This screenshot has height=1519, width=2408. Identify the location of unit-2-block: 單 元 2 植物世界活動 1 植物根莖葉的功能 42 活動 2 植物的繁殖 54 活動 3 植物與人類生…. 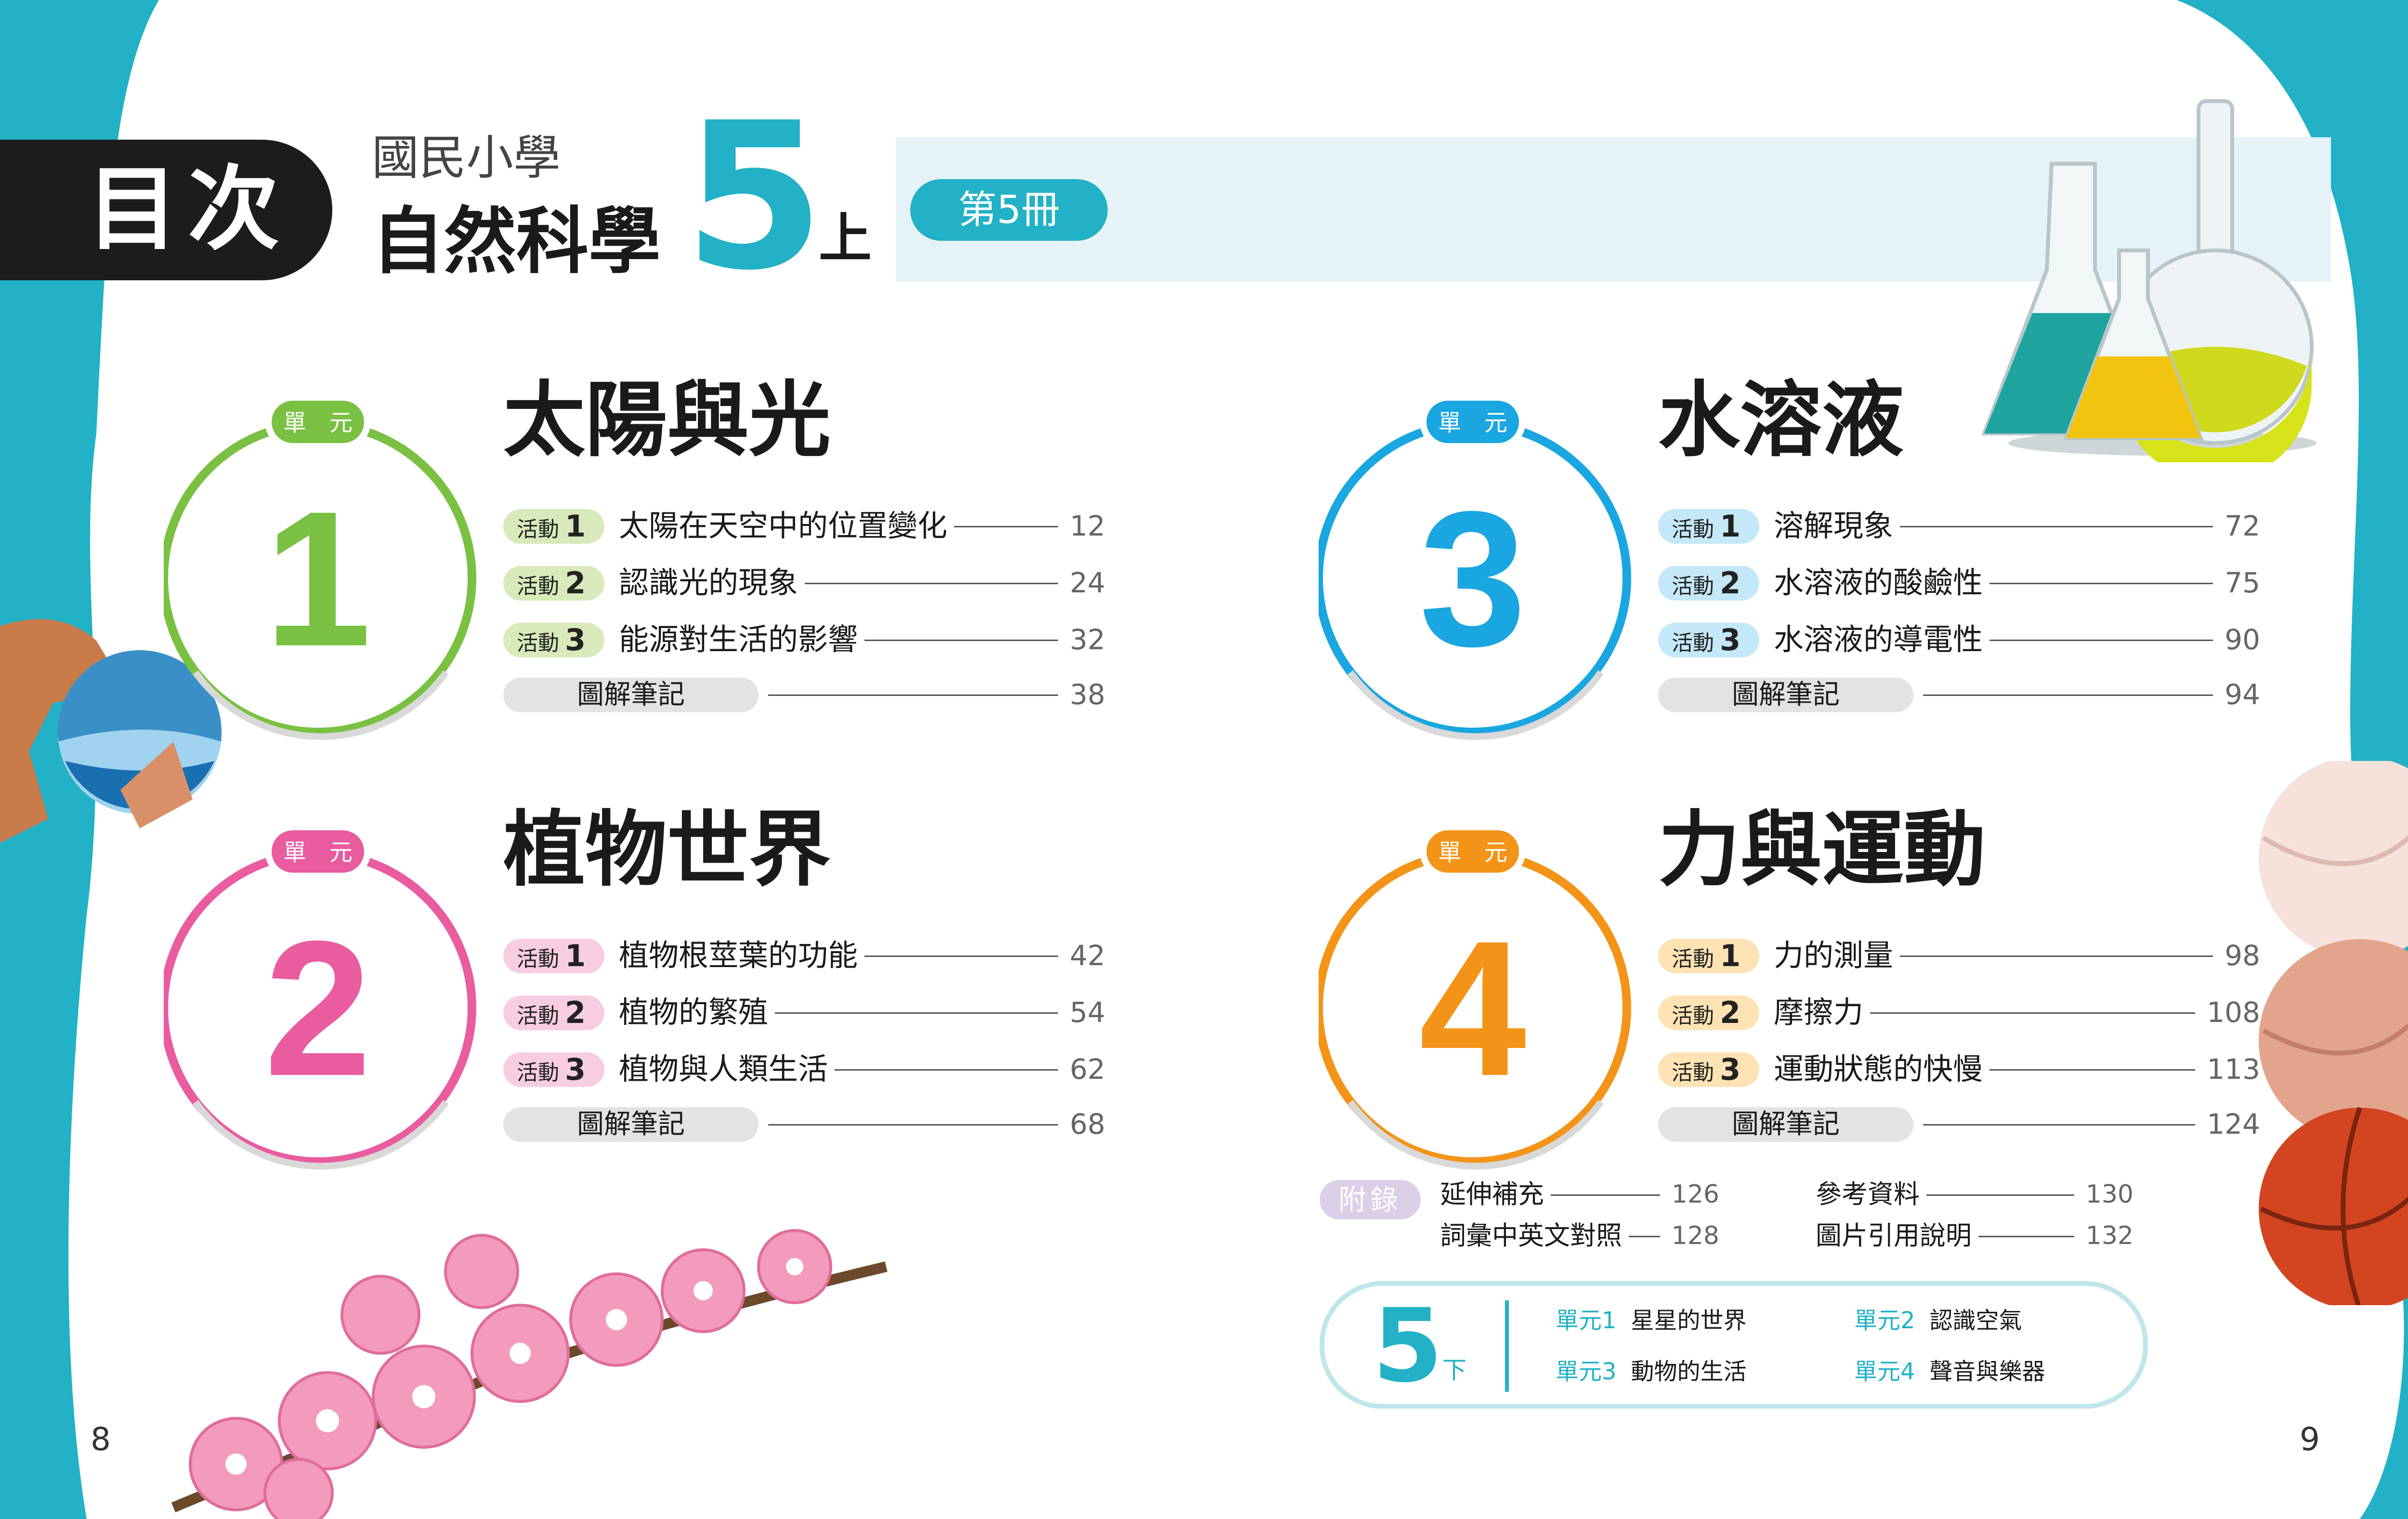
(634, 1021).